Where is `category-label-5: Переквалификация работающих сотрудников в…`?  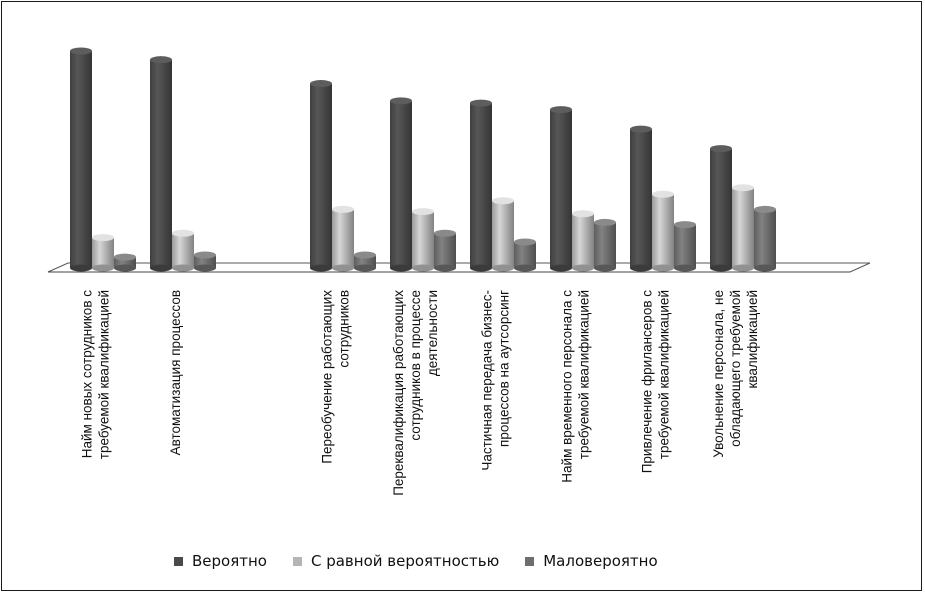 category-label-5: Переквалификация работающих сотрудников в… is located at coordinates (415, 393).